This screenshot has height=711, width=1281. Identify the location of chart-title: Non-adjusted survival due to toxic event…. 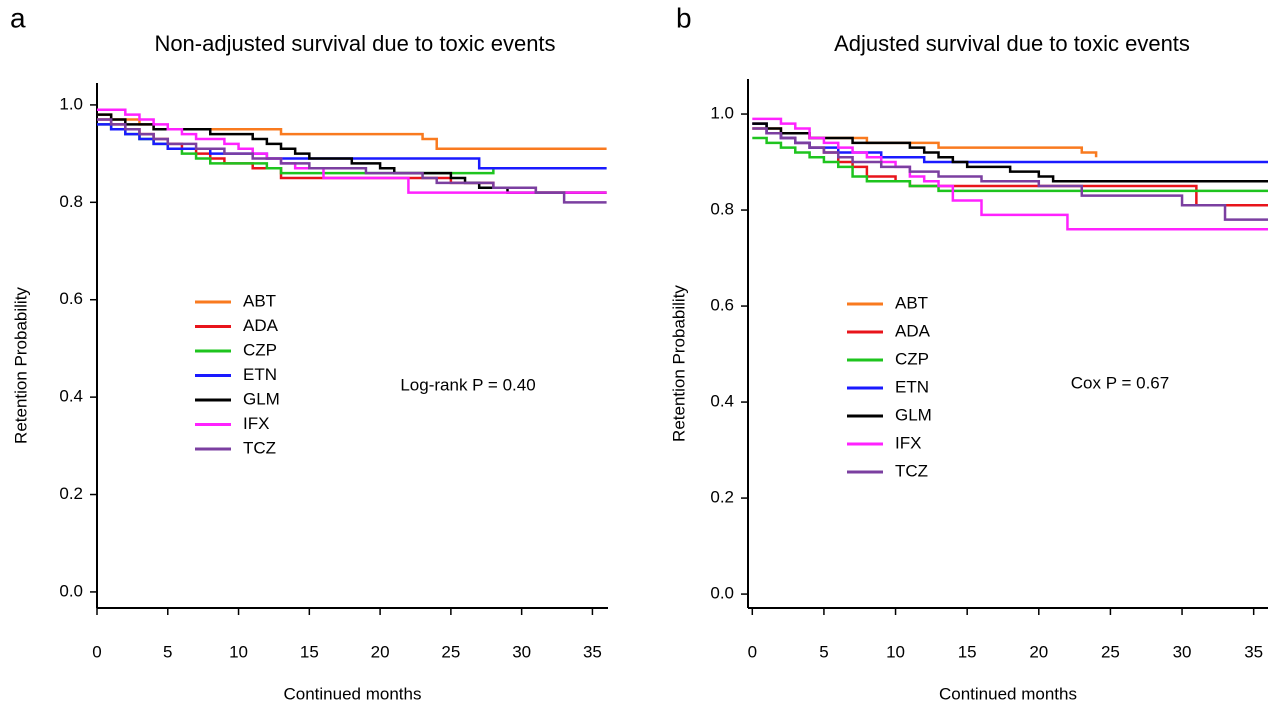
(354, 43).